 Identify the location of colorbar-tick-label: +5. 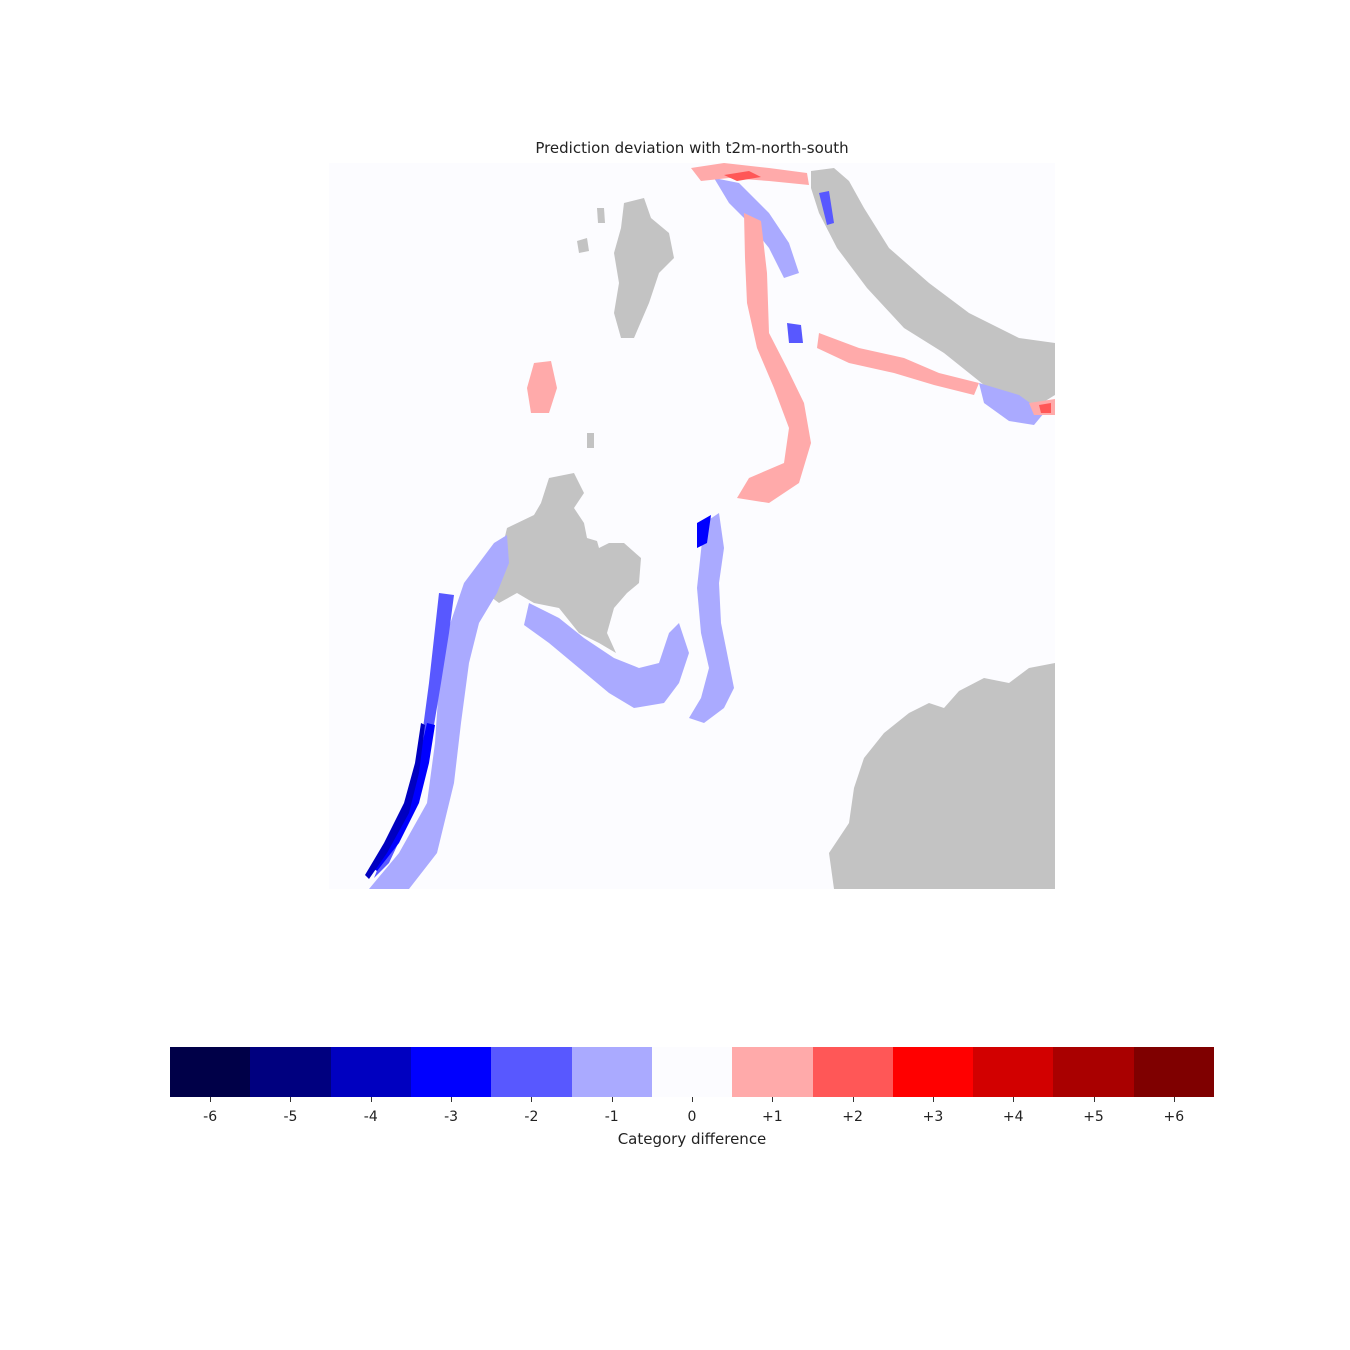
(1094, 1111).